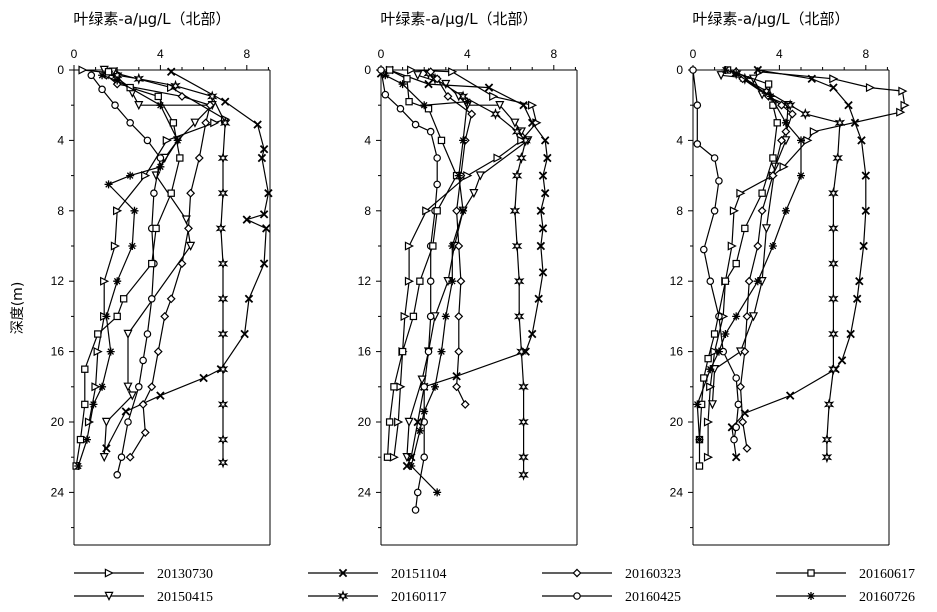 The height and width of the screenshot is (612, 937). I want to click on x-tick-label: 0, so click(381, 54).